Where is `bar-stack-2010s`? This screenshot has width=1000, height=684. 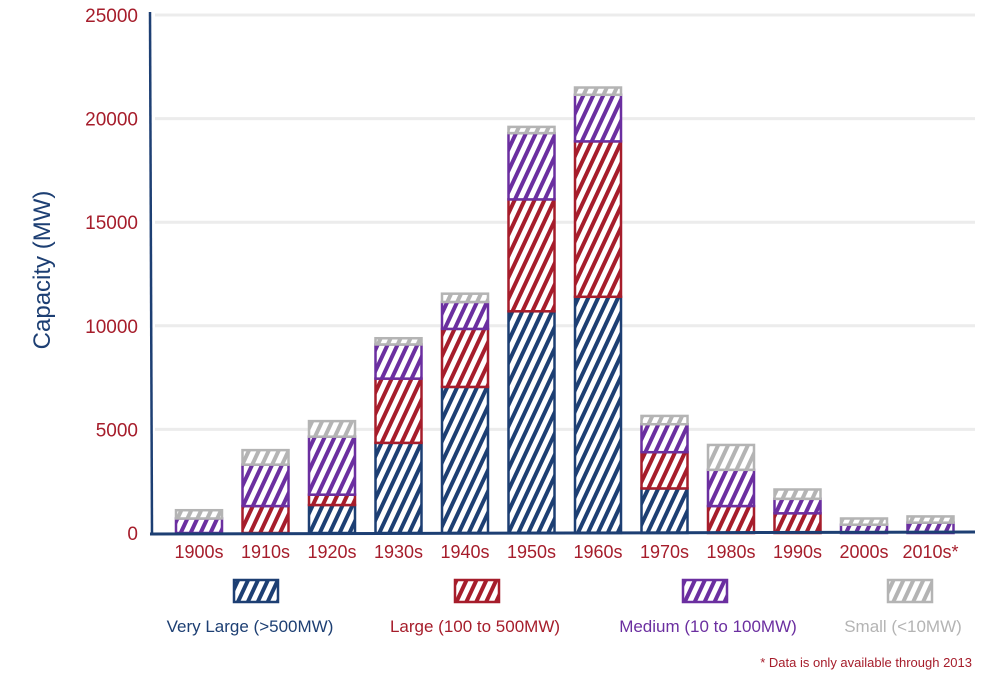 bar-stack-2010s is located at coordinates (930, 525).